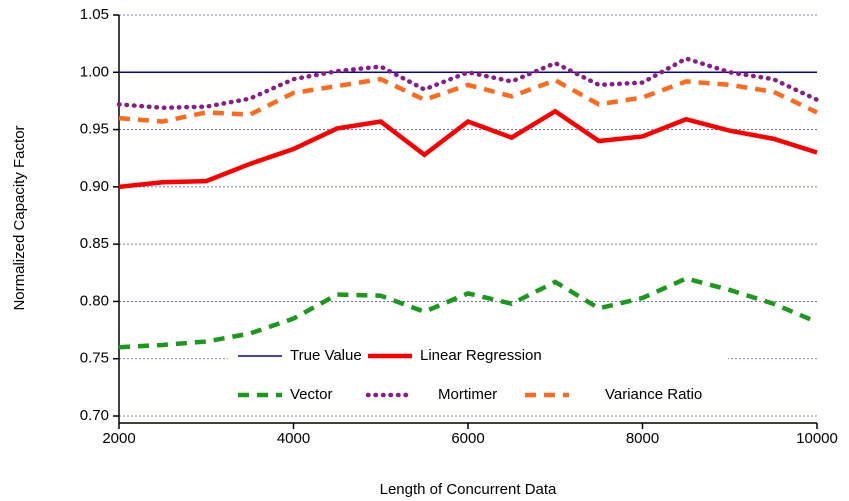 This screenshot has width=849, height=501. Describe the element at coordinates (94, 186) in the screenshot. I see `y-tick-label: 0.90` at that location.